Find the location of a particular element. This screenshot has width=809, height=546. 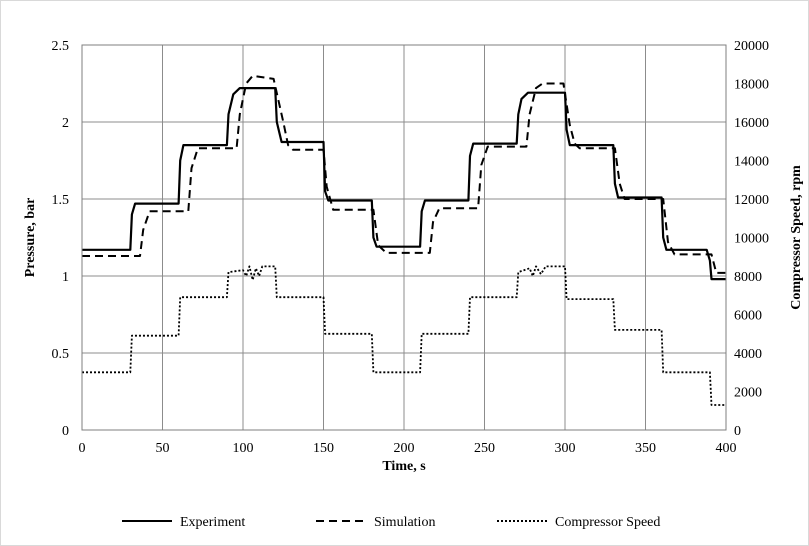

legend: Experiment Simulation Compressor Speed is located at coordinates (391, 522).